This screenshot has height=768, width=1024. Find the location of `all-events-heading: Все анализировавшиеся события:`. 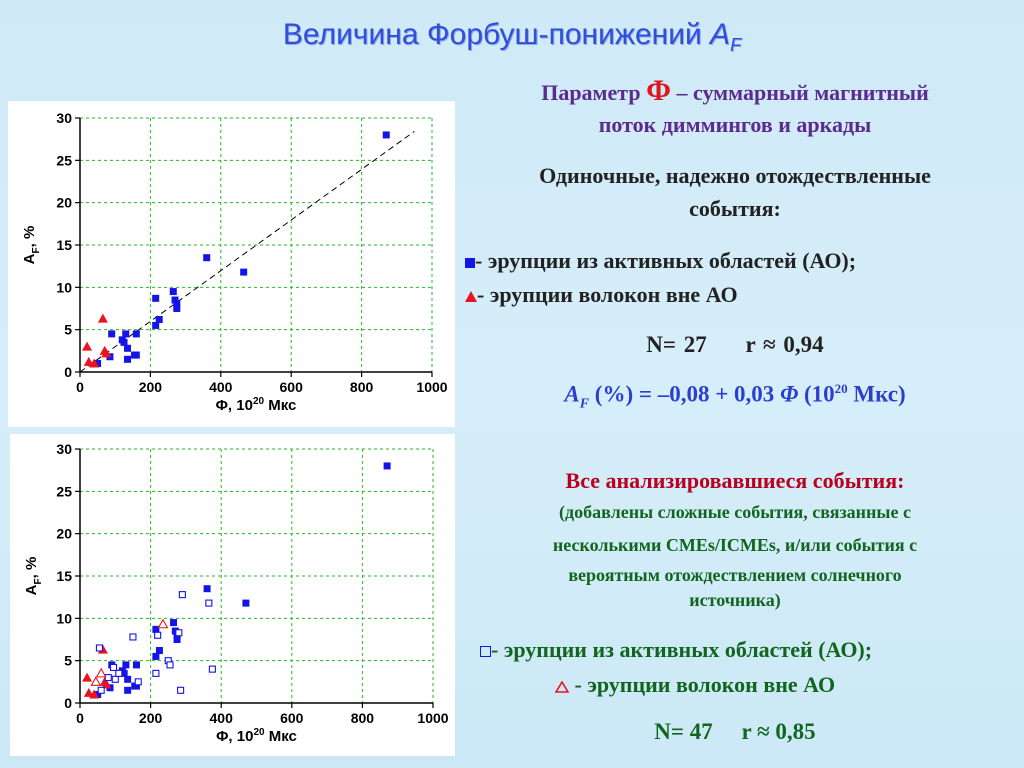

all-events-heading: Все анализировавшиеся события: is located at coordinates (735, 480).